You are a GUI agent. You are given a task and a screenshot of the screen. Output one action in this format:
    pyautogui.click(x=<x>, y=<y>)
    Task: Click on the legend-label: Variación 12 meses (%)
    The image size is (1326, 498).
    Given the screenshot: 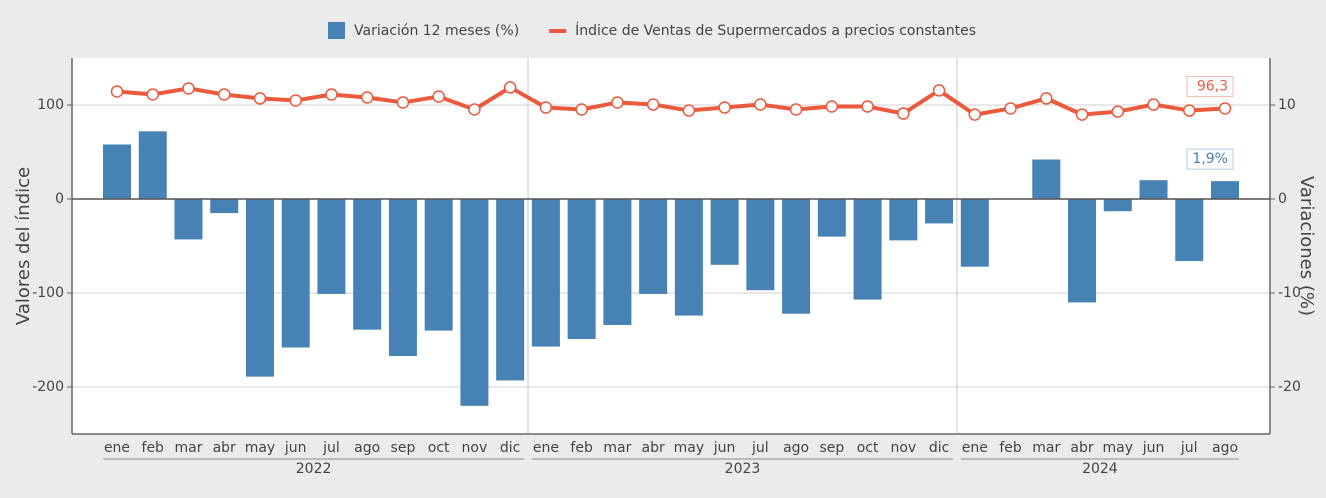 What is the action you would take?
    pyautogui.click(x=436, y=31)
    